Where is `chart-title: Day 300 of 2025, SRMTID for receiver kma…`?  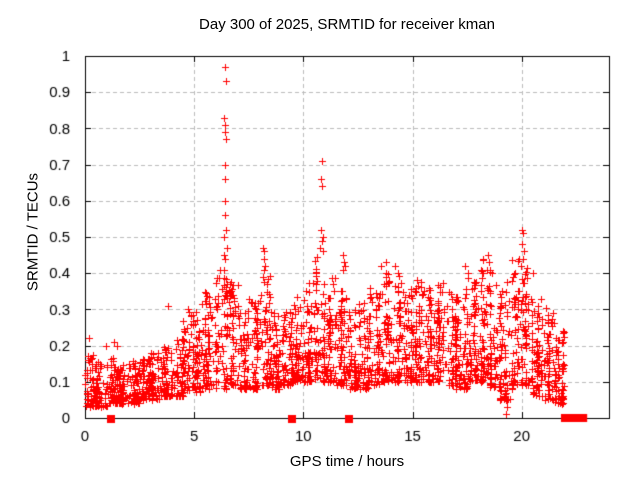 chart-title: Day 300 of 2025, SRMTID for receiver kma… is located at coordinates (347, 24).